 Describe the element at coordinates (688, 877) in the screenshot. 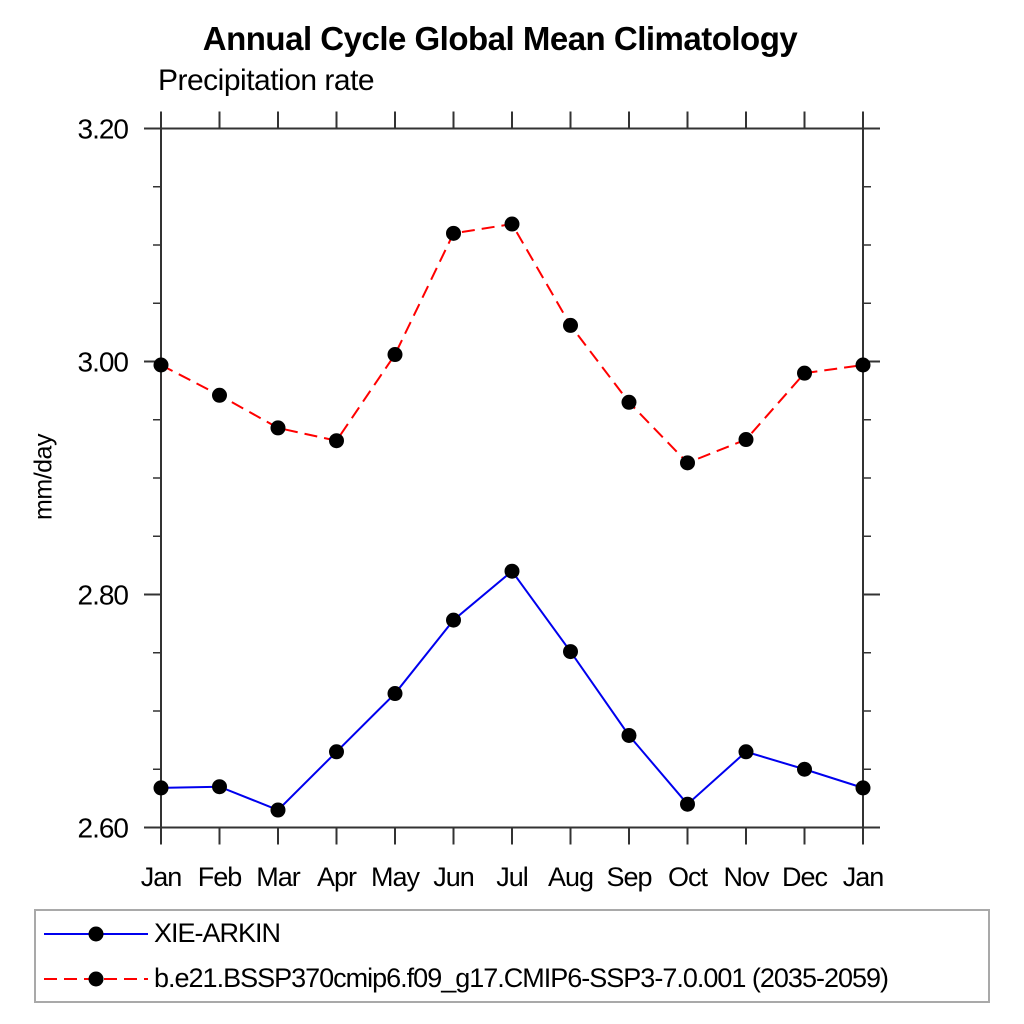

I see `x-tick-label: Oct` at that location.